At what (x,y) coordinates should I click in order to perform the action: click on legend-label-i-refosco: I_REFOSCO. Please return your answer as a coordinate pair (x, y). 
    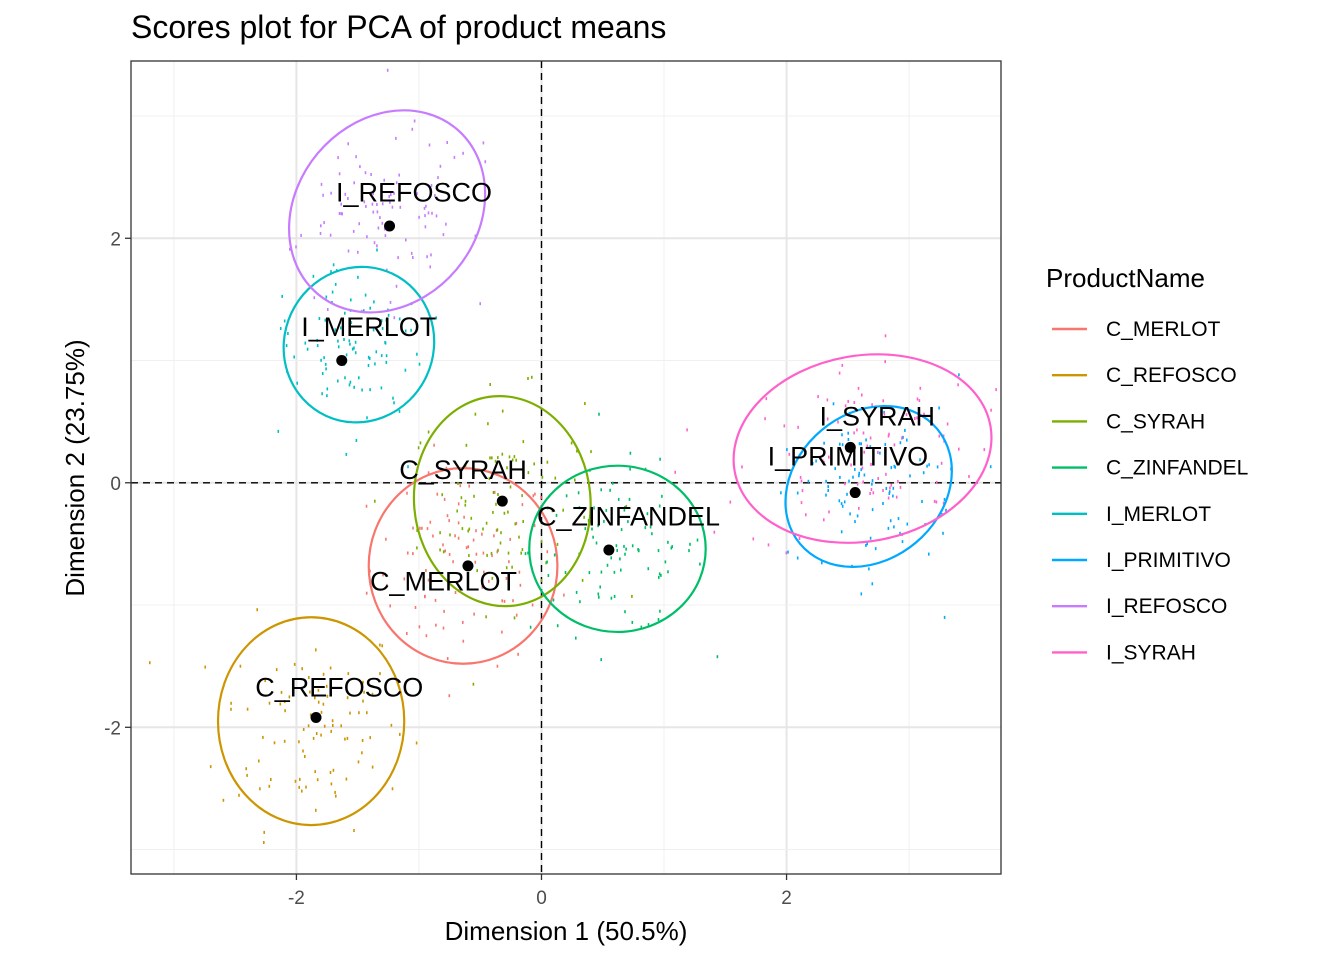
    Looking at the image, I should click on (1166, 606).